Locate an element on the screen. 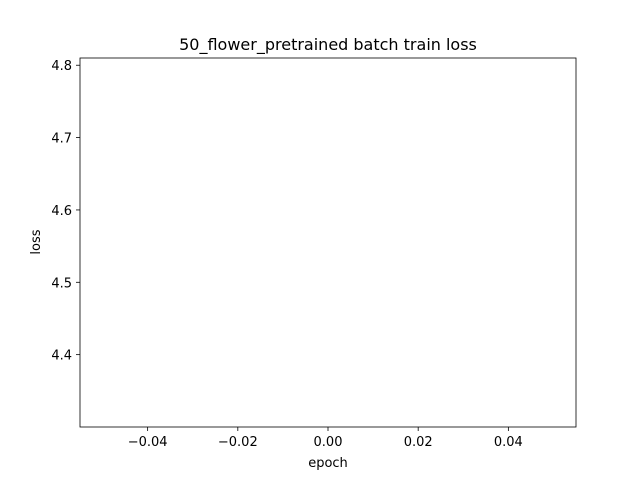 The height and width of the screenshot is (480, 640). chart-title: 50_flower_pretrained batch train loss is located at coordinates (328, 45).